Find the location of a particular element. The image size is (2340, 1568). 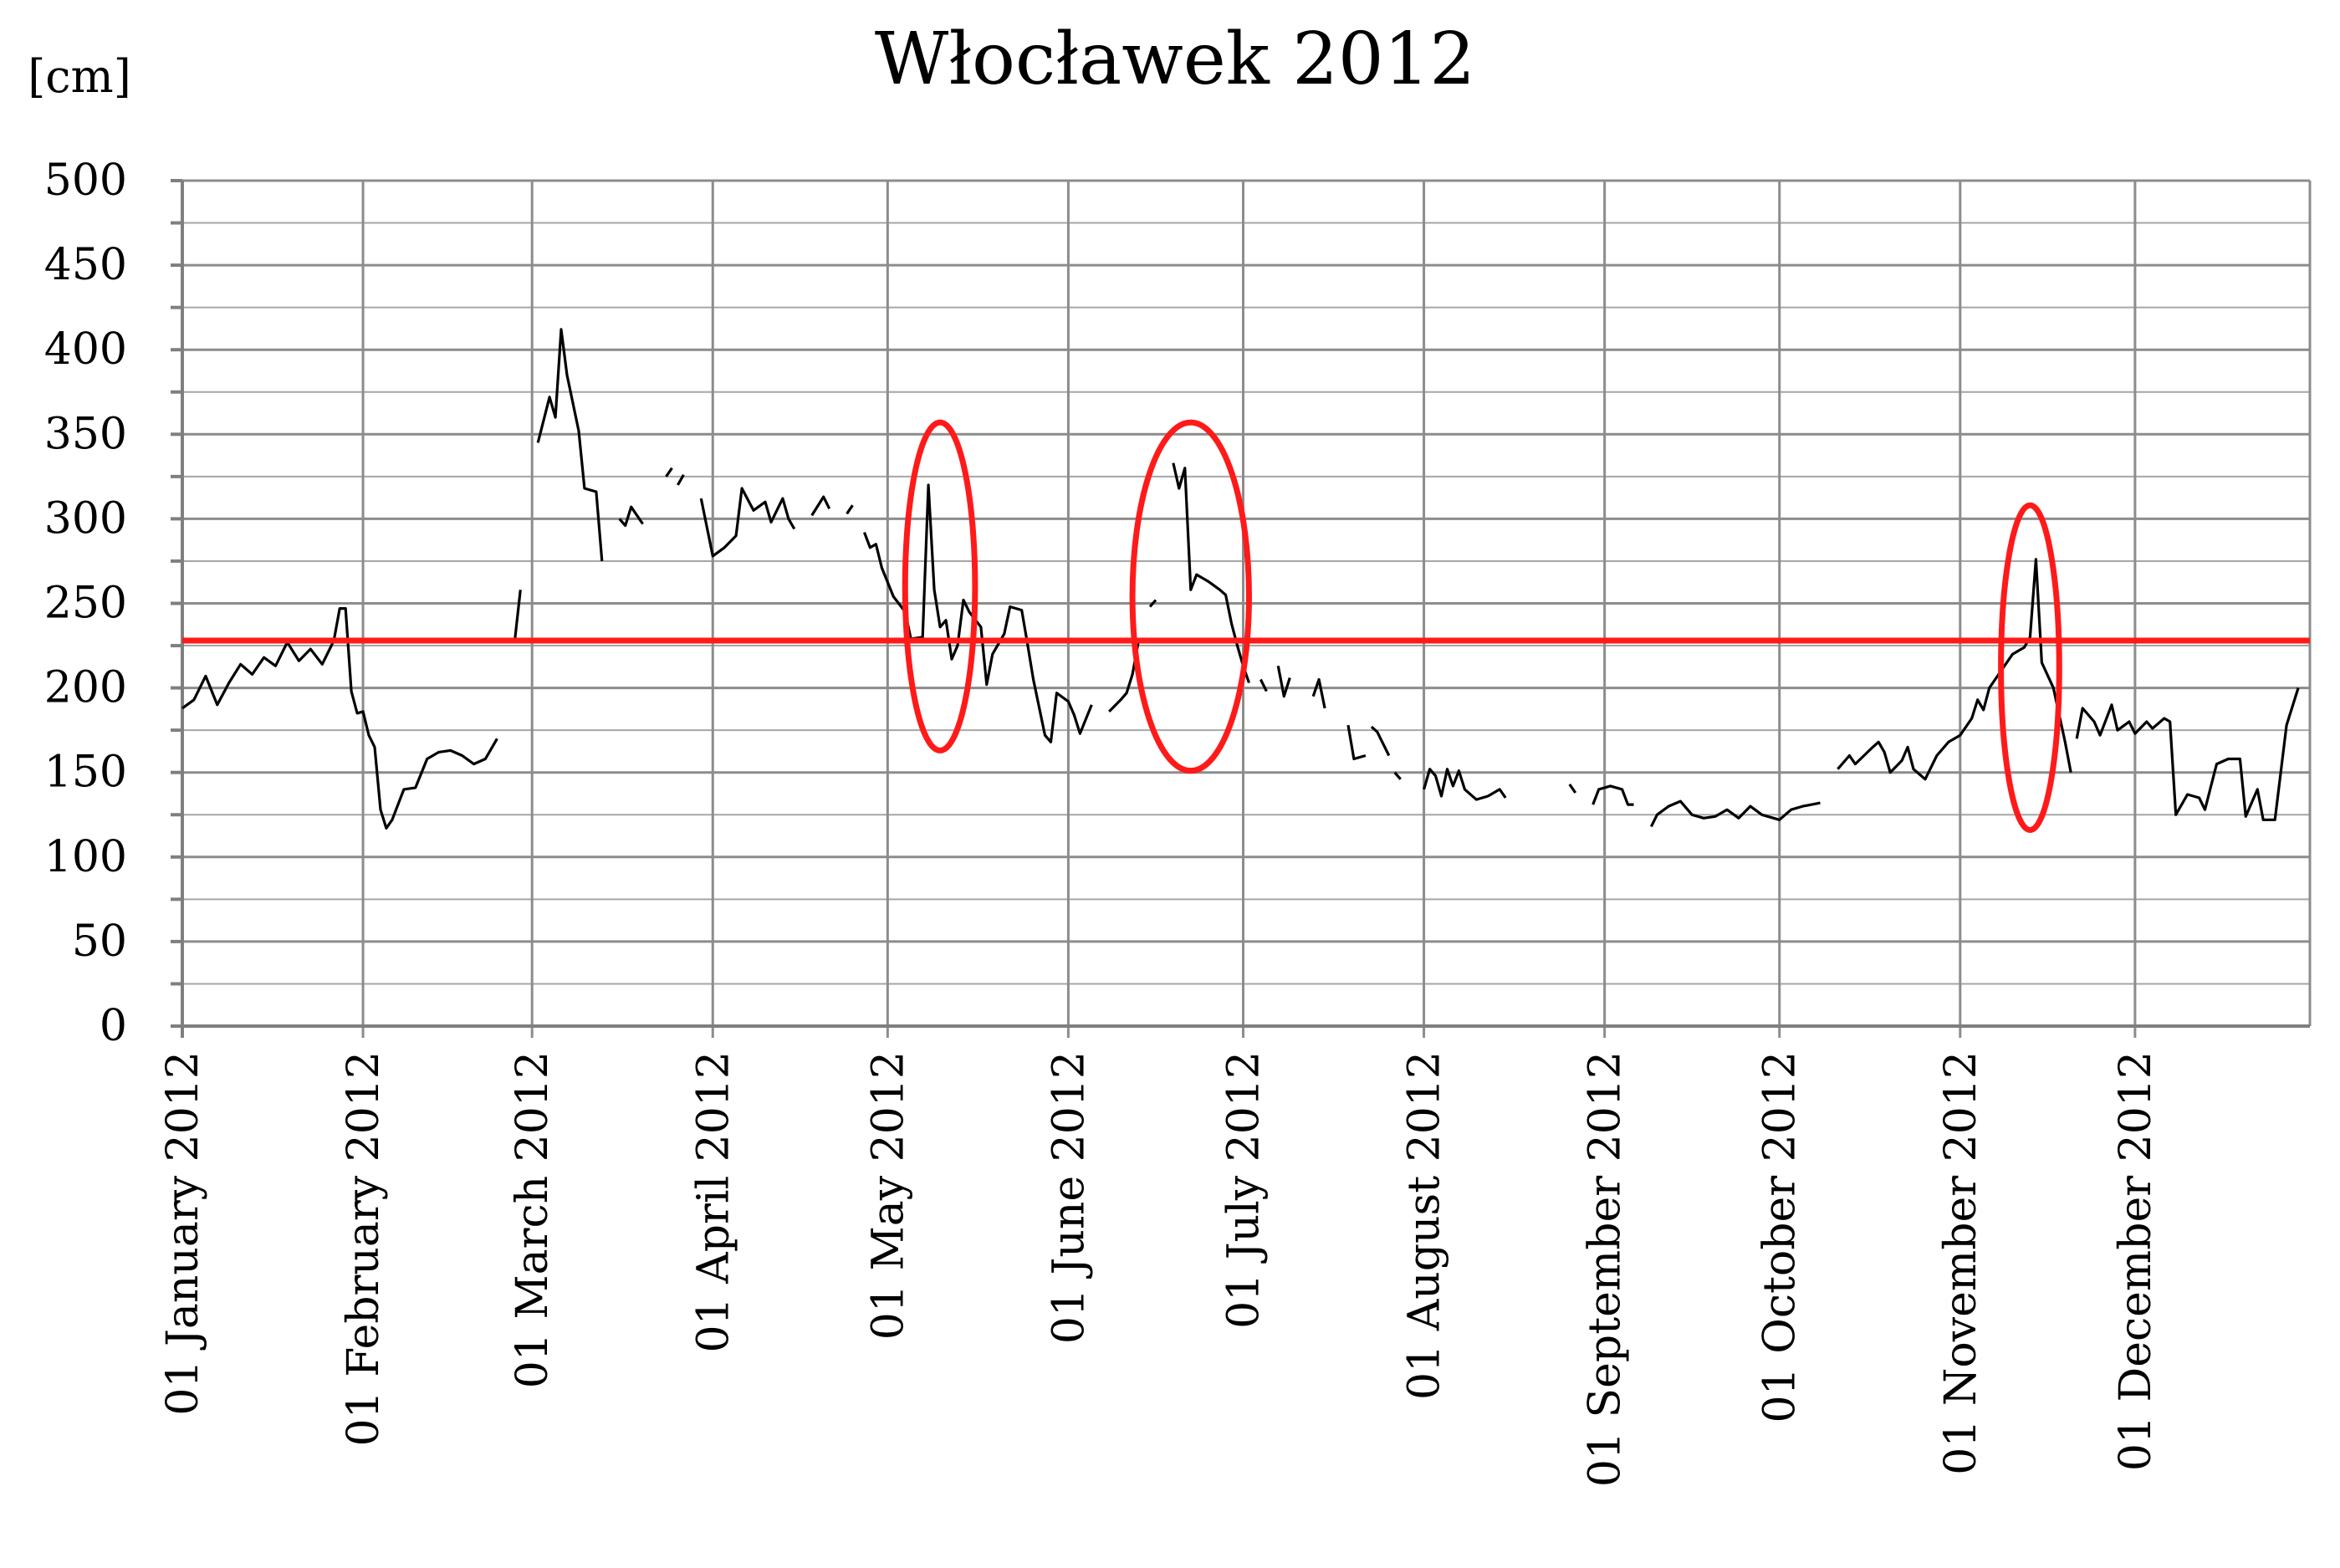

y-tick-label: 100 is located at coordinates (85, 857).